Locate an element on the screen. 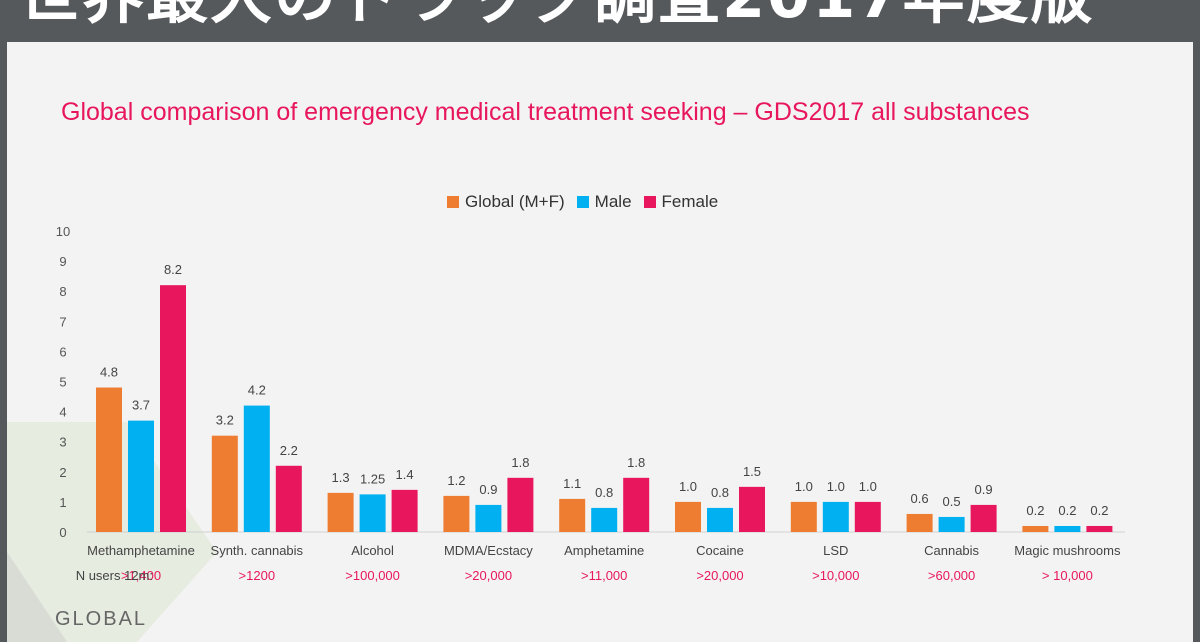 This screenshot has width=1200, height=642. bar-value-label: 1.5 is located at coordinates (752, 471).